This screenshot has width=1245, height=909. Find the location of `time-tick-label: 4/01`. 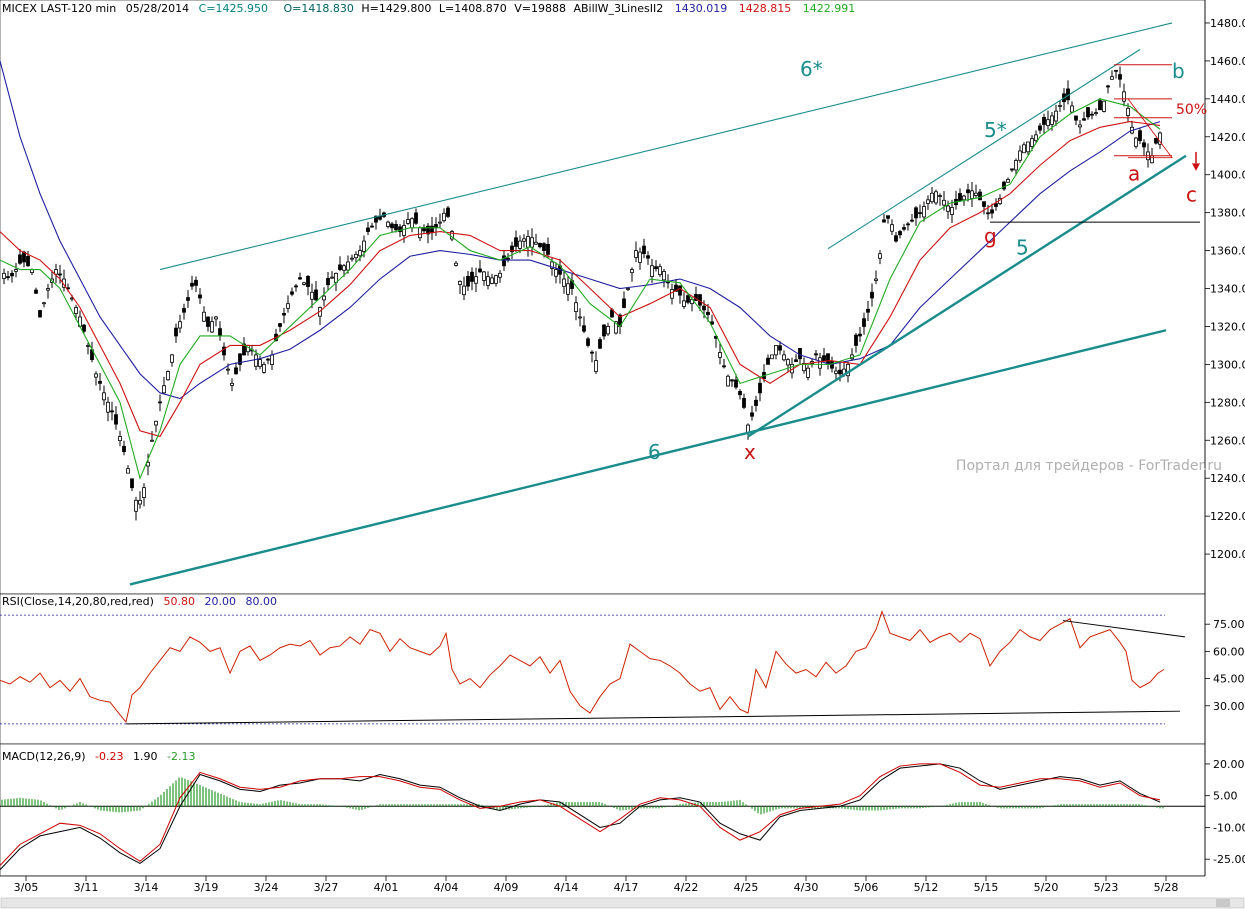

time-tick-label: 4/01 is located at coordinates (386, 887).